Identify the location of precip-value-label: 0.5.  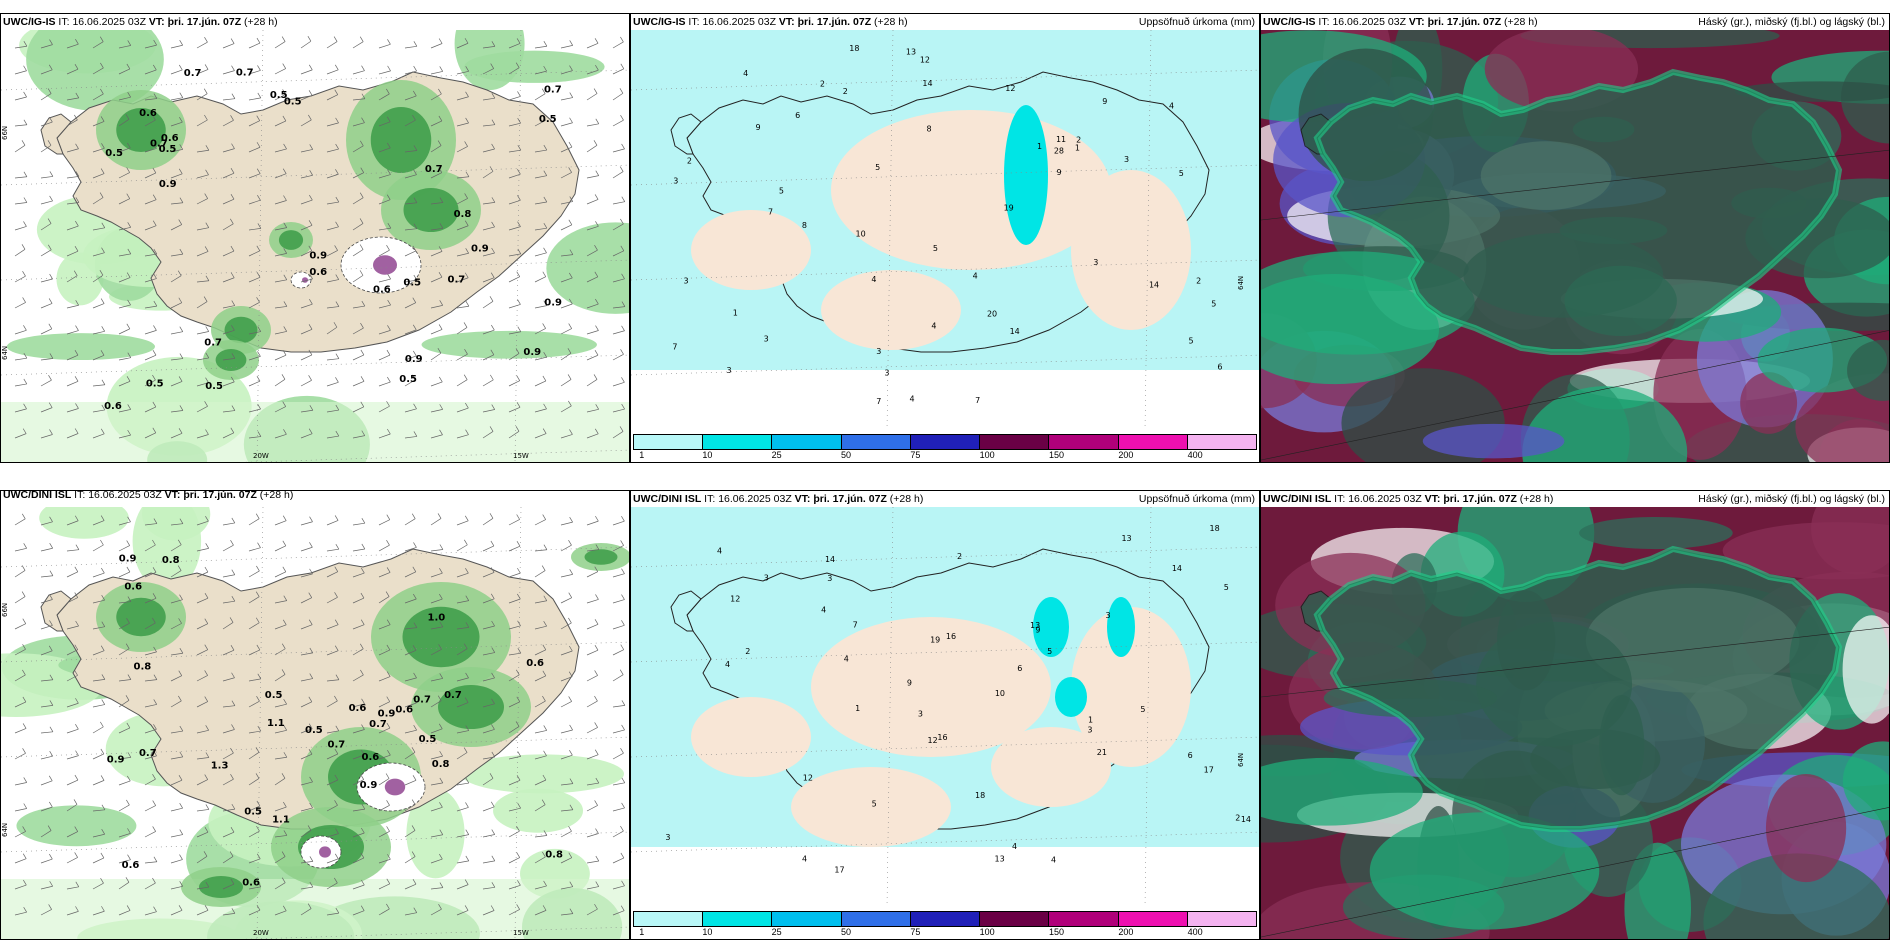
(155, 384).